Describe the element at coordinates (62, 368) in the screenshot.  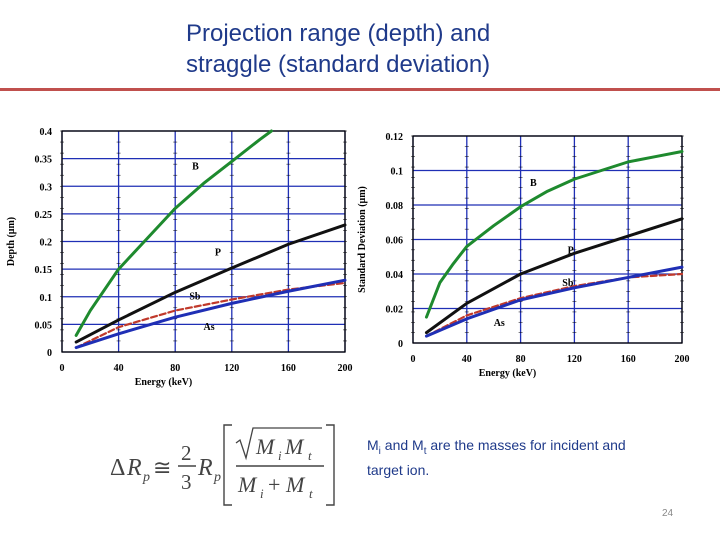
I see `depth-xtick-label: 0` at that location.